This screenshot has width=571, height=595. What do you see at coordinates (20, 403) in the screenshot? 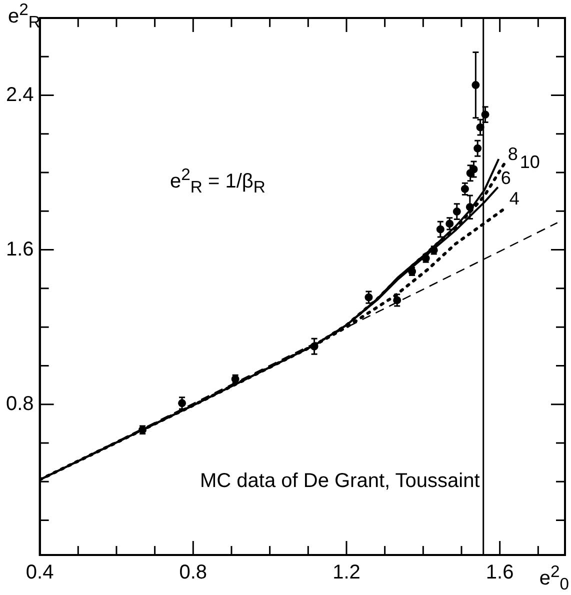
I see `y-tick-label: 0.8` at bounding box center [20, 403].